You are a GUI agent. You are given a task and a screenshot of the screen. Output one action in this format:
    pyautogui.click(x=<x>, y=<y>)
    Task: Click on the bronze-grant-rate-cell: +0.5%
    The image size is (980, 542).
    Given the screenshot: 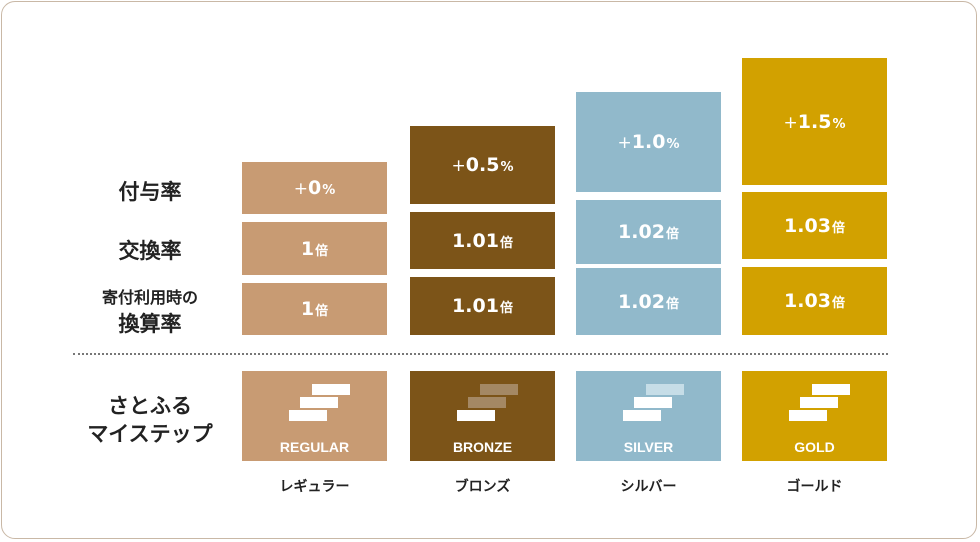 What is the action you would take?
    pyautogui.click(x=482, y=165)
    